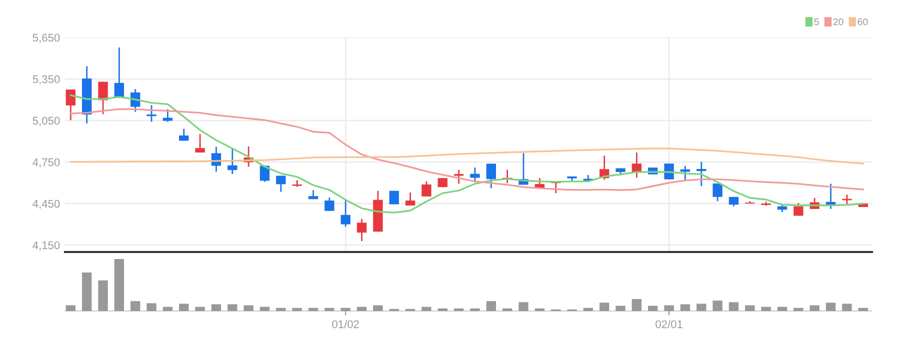 This screenshot has width=915, height=350. I want to click on legend-label: 20, so click(838, 22).